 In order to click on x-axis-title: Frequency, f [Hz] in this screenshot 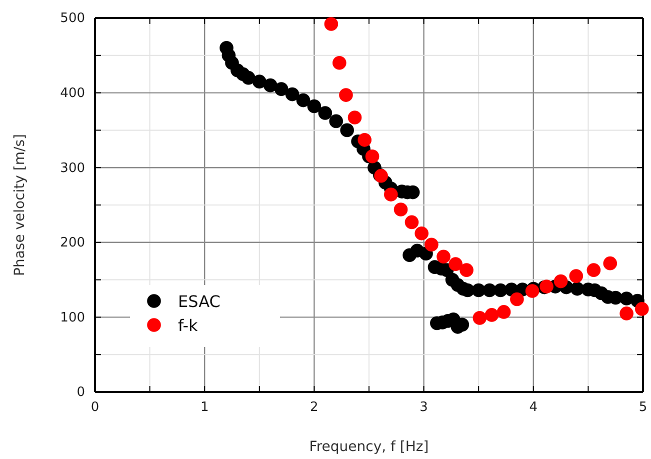, I will do `click(369, 447)`.